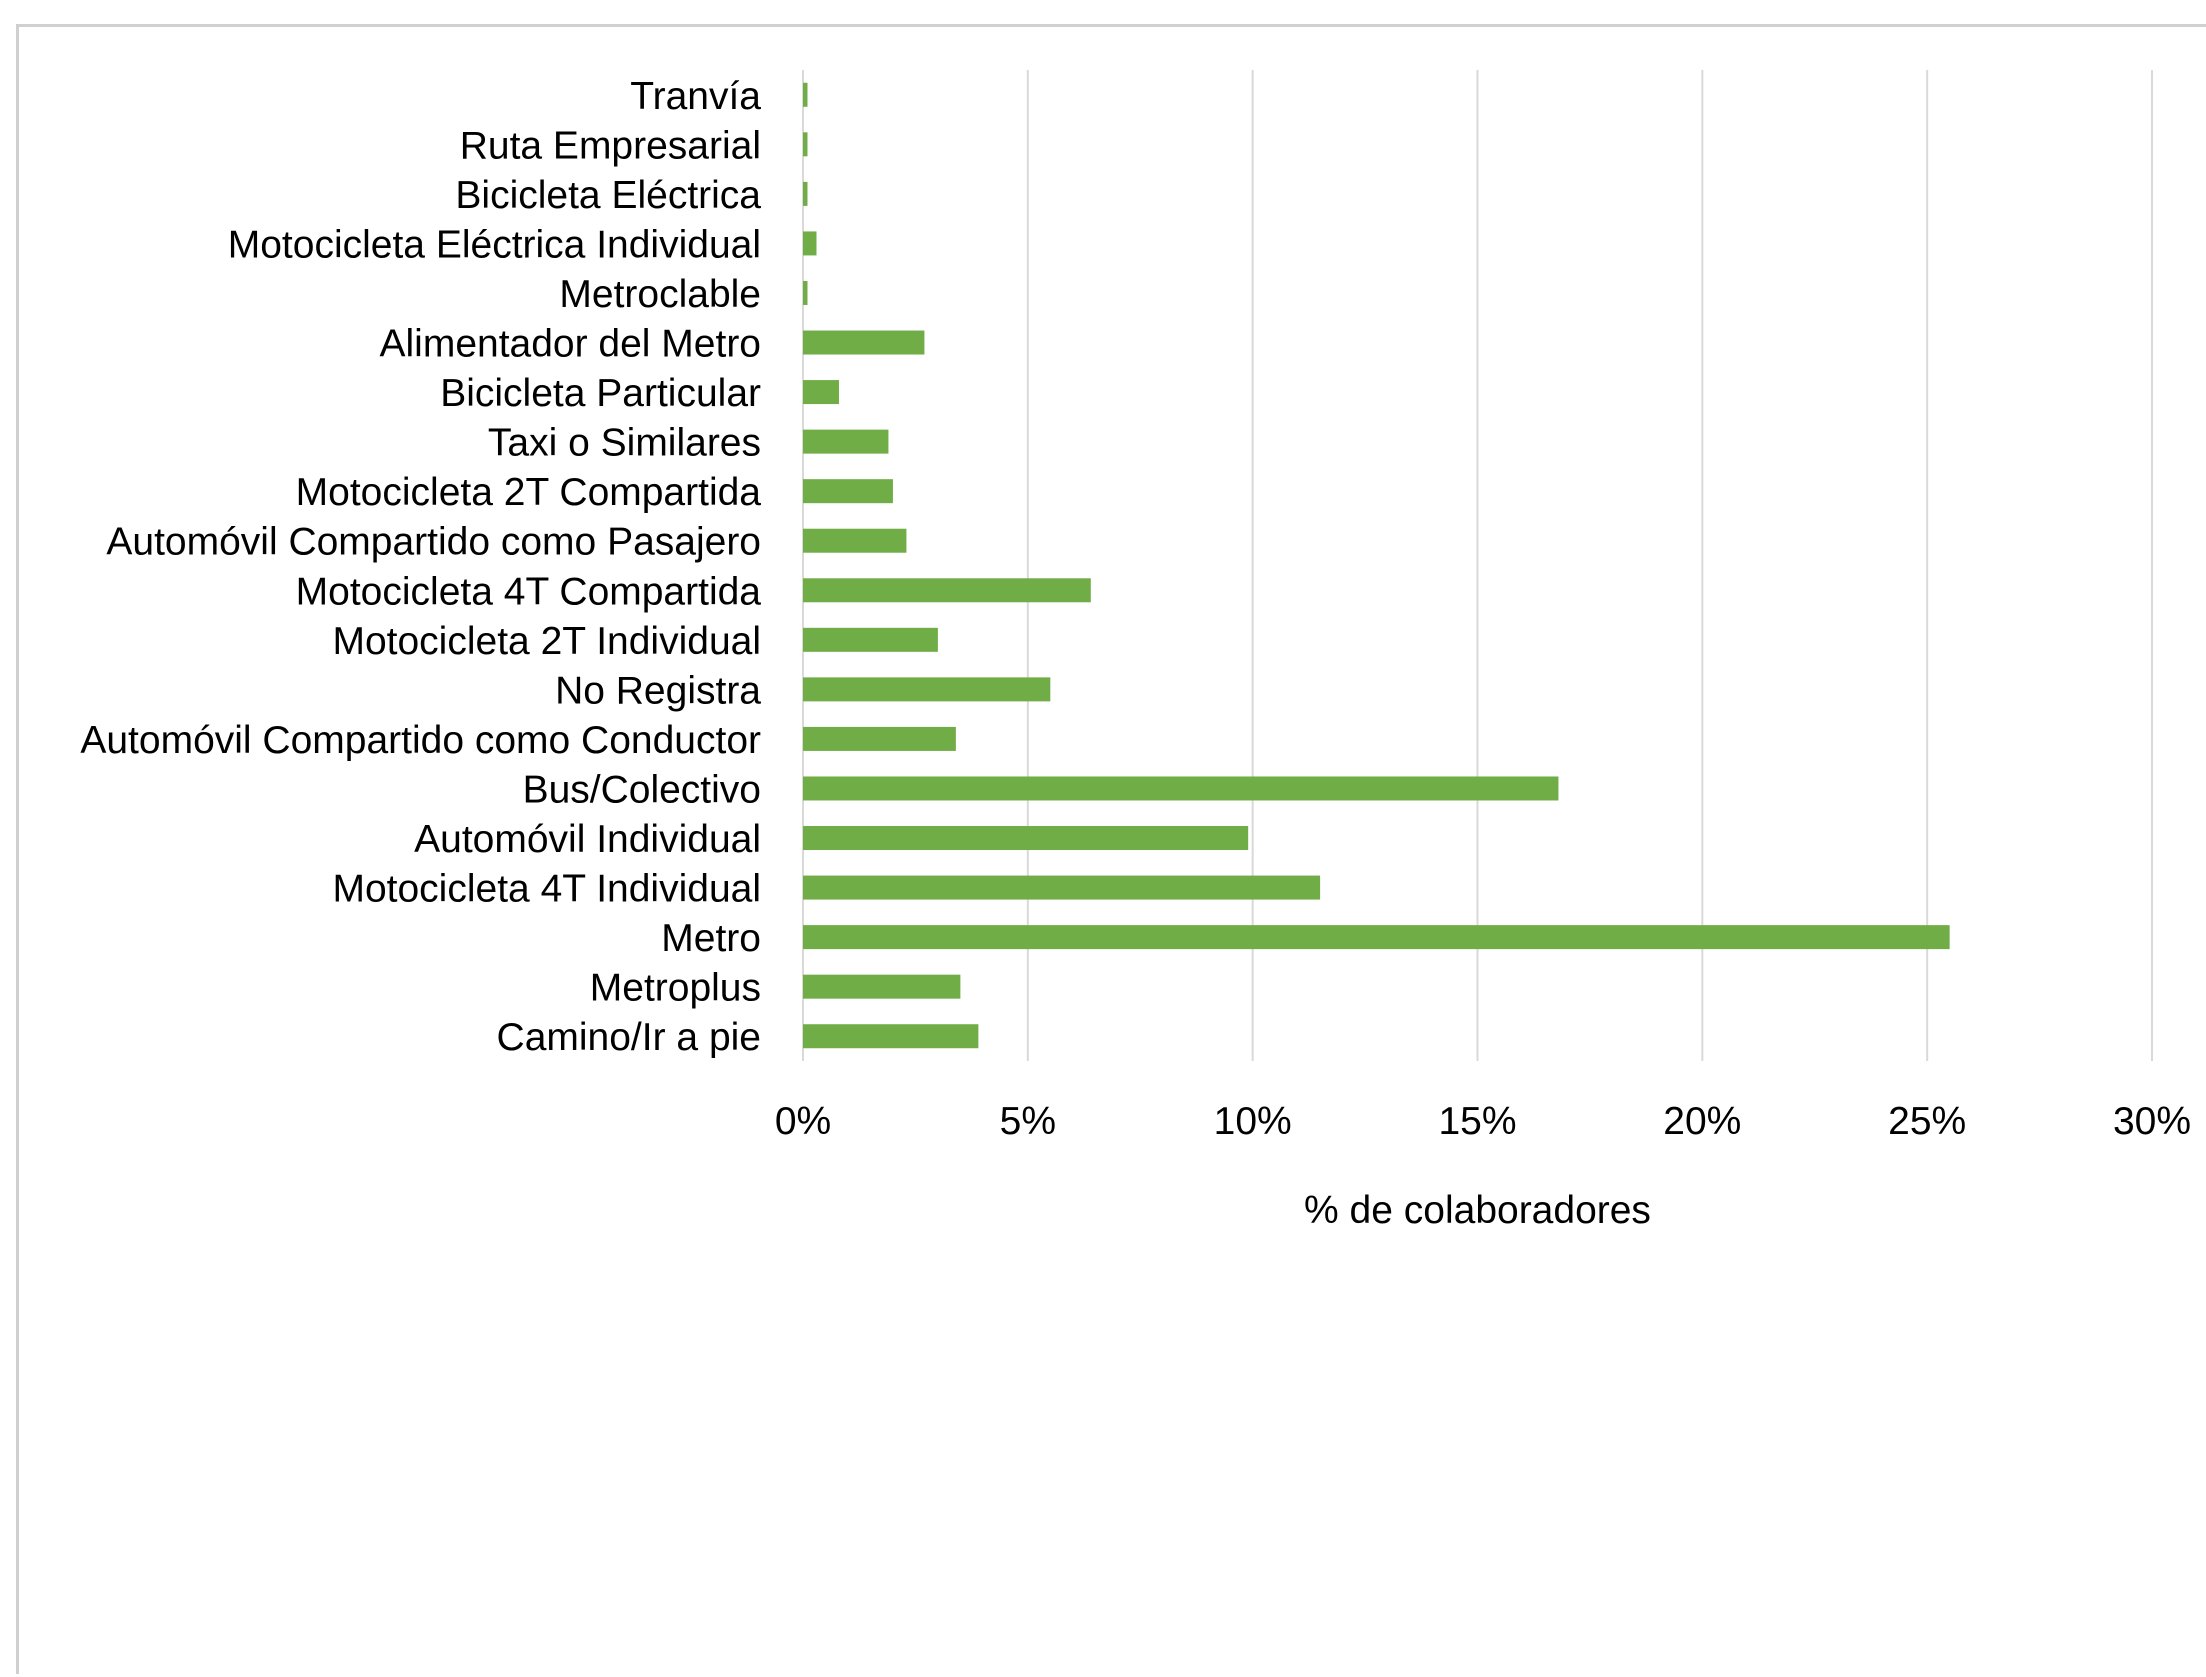  What do you see at coordinates (675, 988) in the screenshot?
I see `category-label: Metroplus` at bounding box center [675, 988].